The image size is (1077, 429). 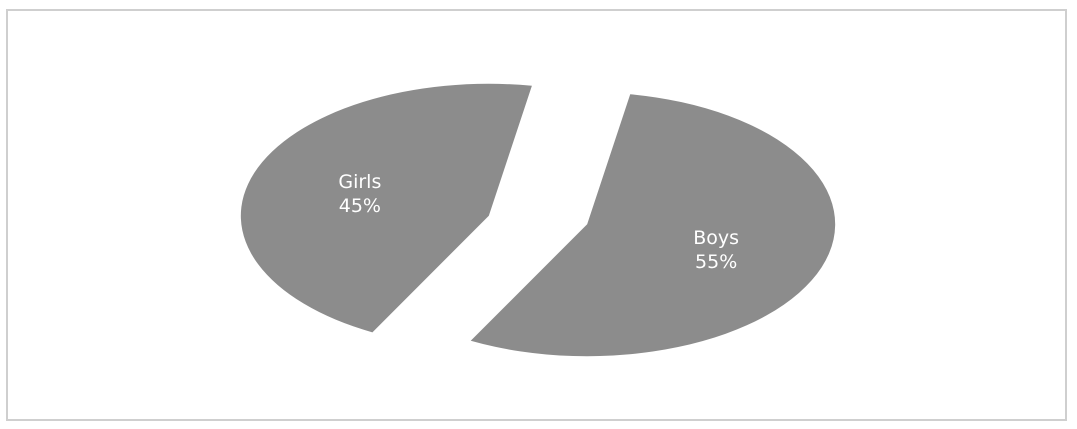 I want to click on pie-label-girls: Girls 45%, so click(x=359, y=194).